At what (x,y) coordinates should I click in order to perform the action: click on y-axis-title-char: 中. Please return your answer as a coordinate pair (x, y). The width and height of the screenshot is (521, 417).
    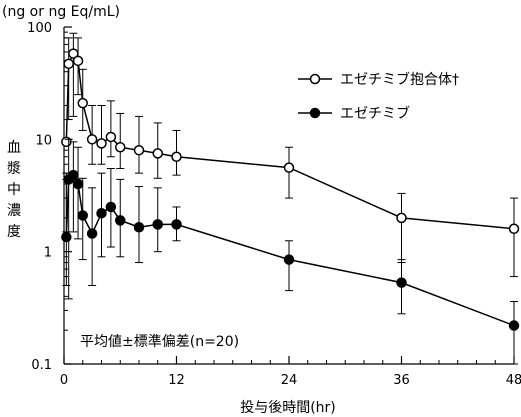
    Looking at the image, I should click on (14, 190).